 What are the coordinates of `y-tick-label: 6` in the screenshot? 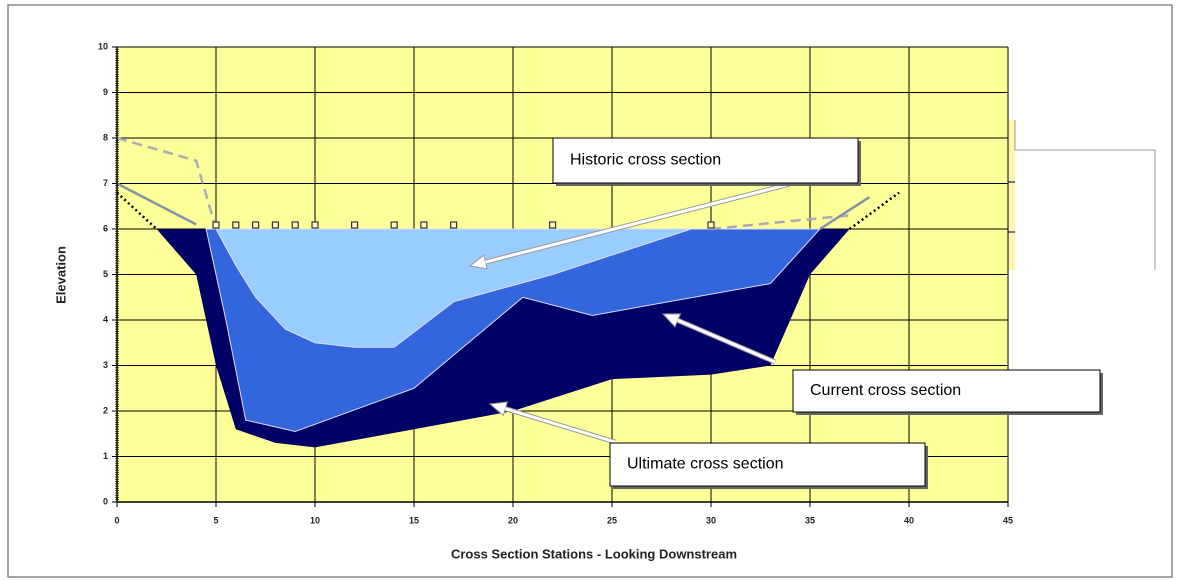 It's located at (105, 228).